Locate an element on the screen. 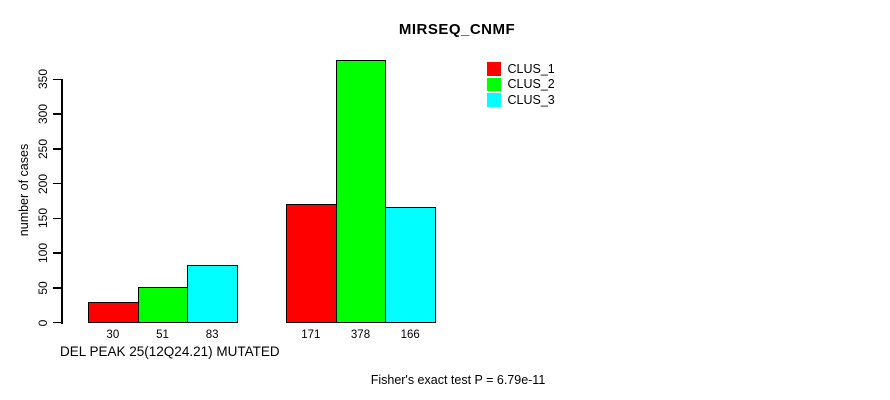 The width and height of the screenshot is (890, 400). y-axis-tick-label: 150 is located at coordinates (43, 218).